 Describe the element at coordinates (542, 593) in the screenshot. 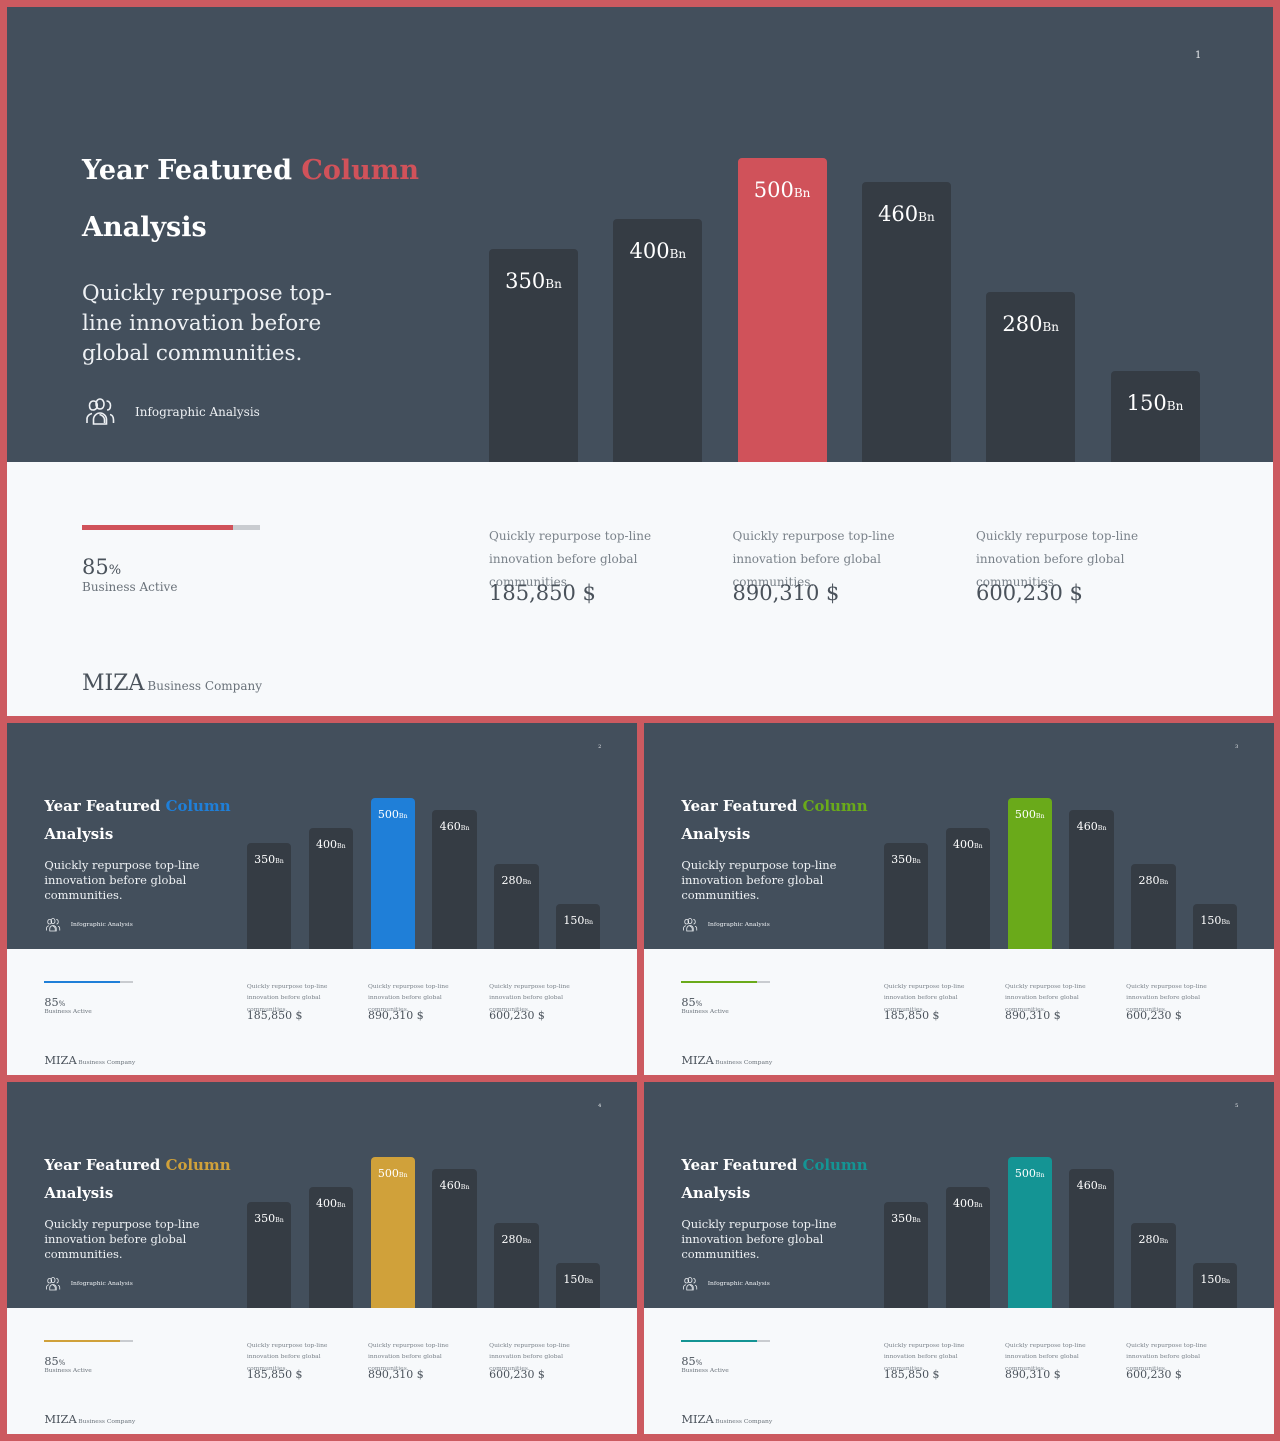

I see `stat-value: 185,850 $` at that location.